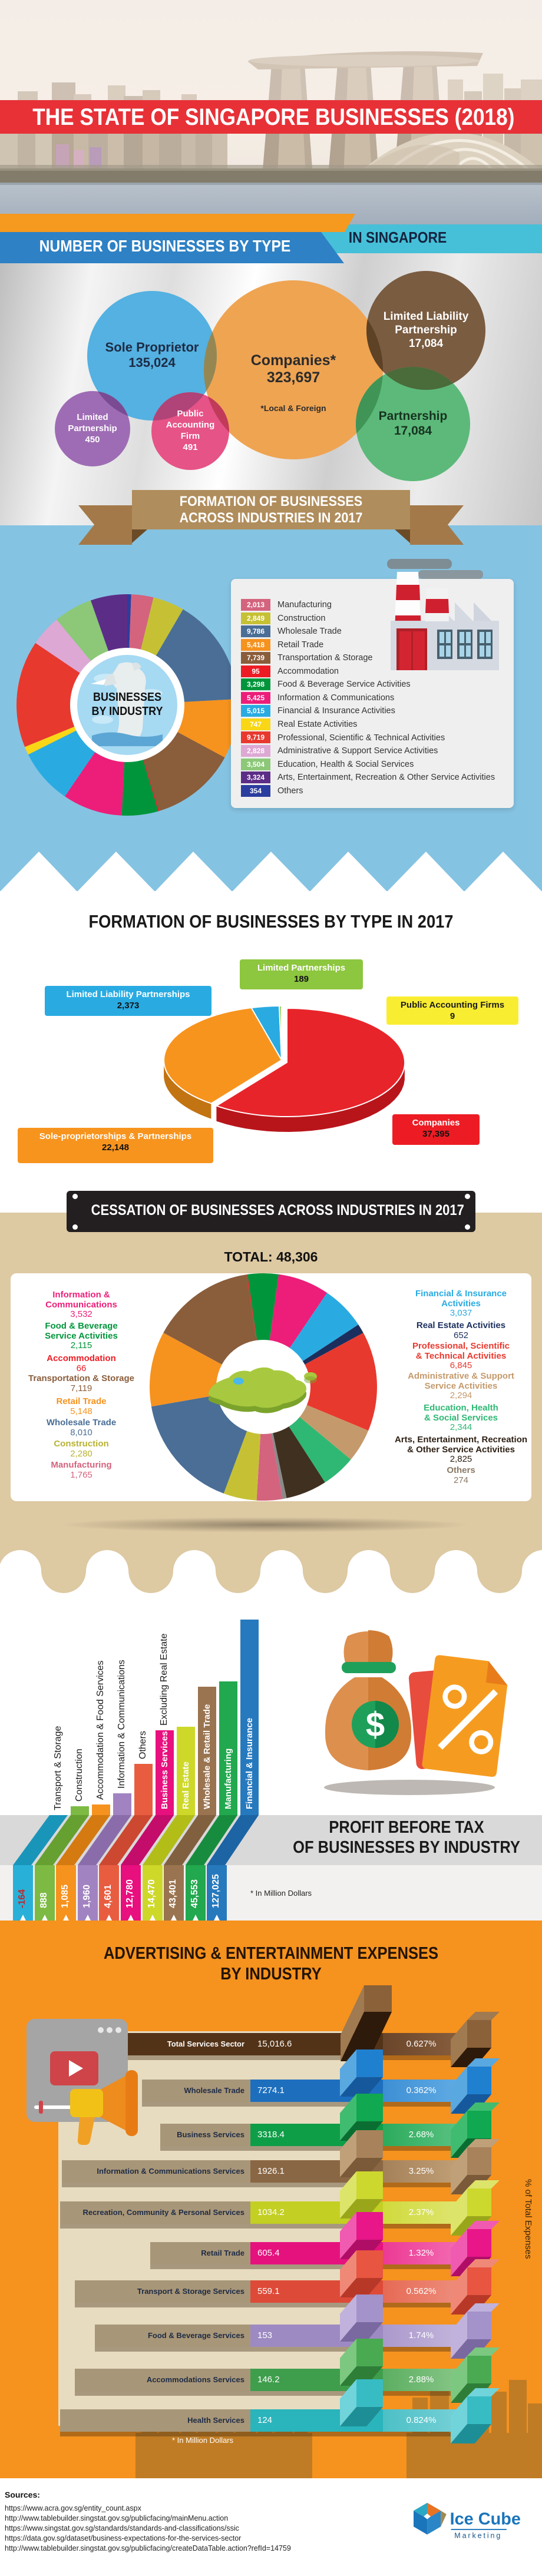 The width and height of the screenshot is (542, 2576). Describe the element at coordinates (478, 2535) in the screenshot. I see `svg-text: Marketing` at that location.